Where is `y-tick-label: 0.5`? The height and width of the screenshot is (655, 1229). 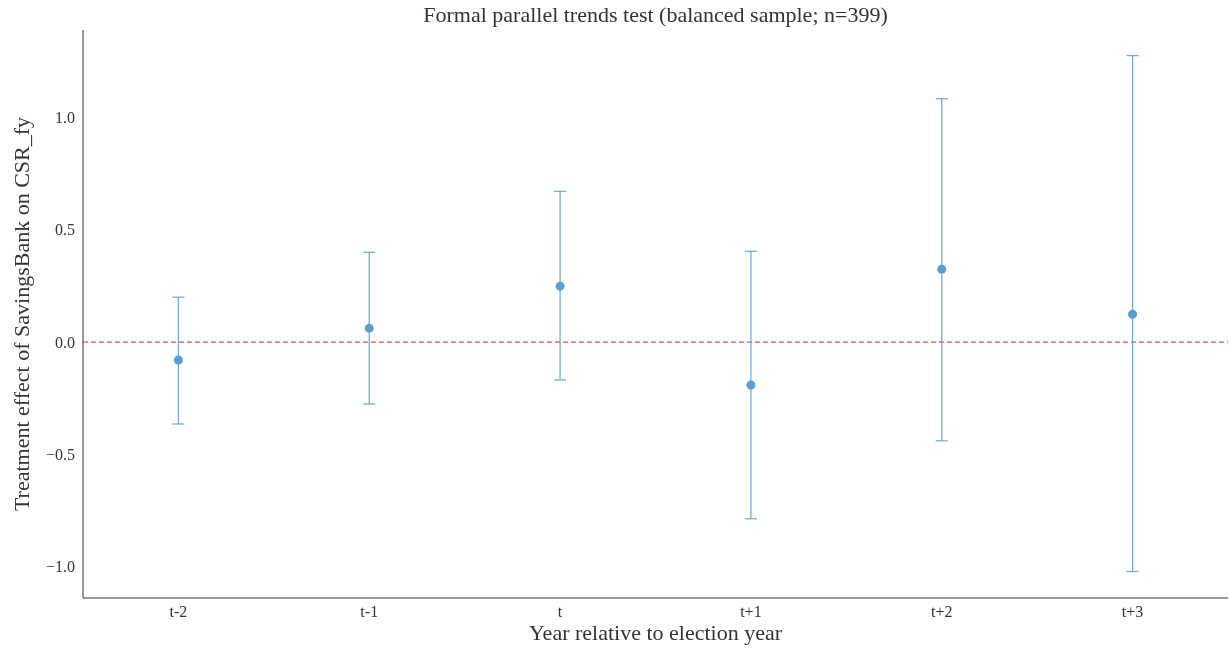
y-tick-label: 0.5 is located at coordinates (65, 230).